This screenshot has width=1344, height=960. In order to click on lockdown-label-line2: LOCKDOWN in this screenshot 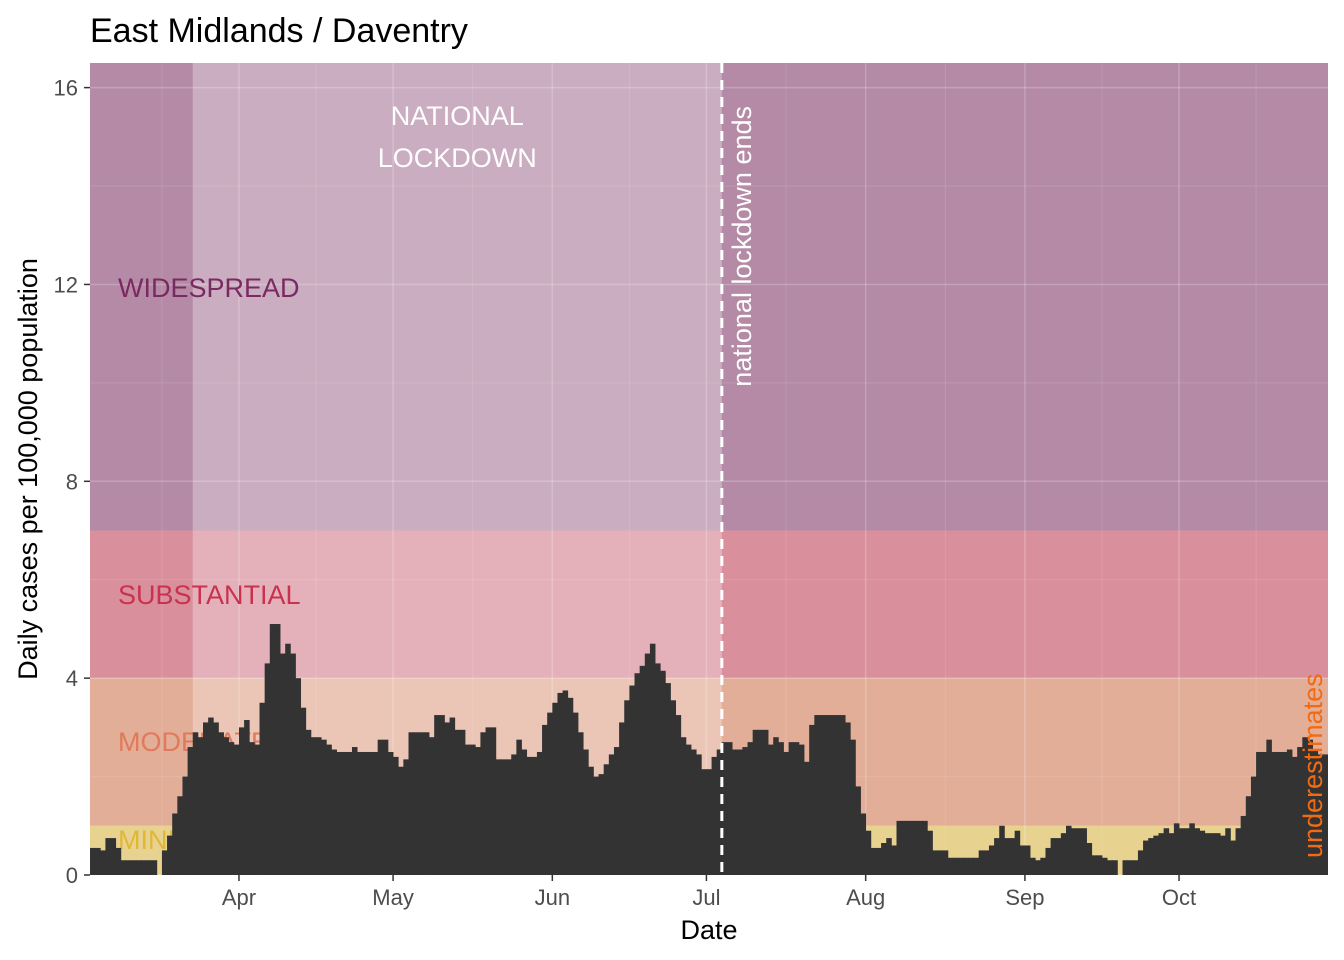, I will do `click(457, 158)`.